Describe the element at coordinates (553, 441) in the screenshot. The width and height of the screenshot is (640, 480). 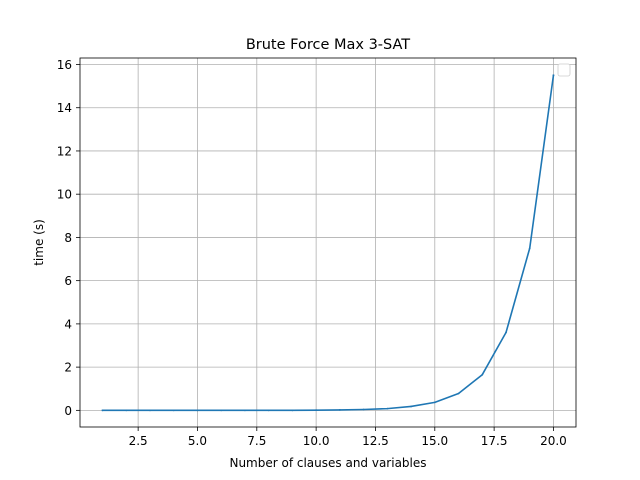
I see `x-tick-label: 20.0` at that location.